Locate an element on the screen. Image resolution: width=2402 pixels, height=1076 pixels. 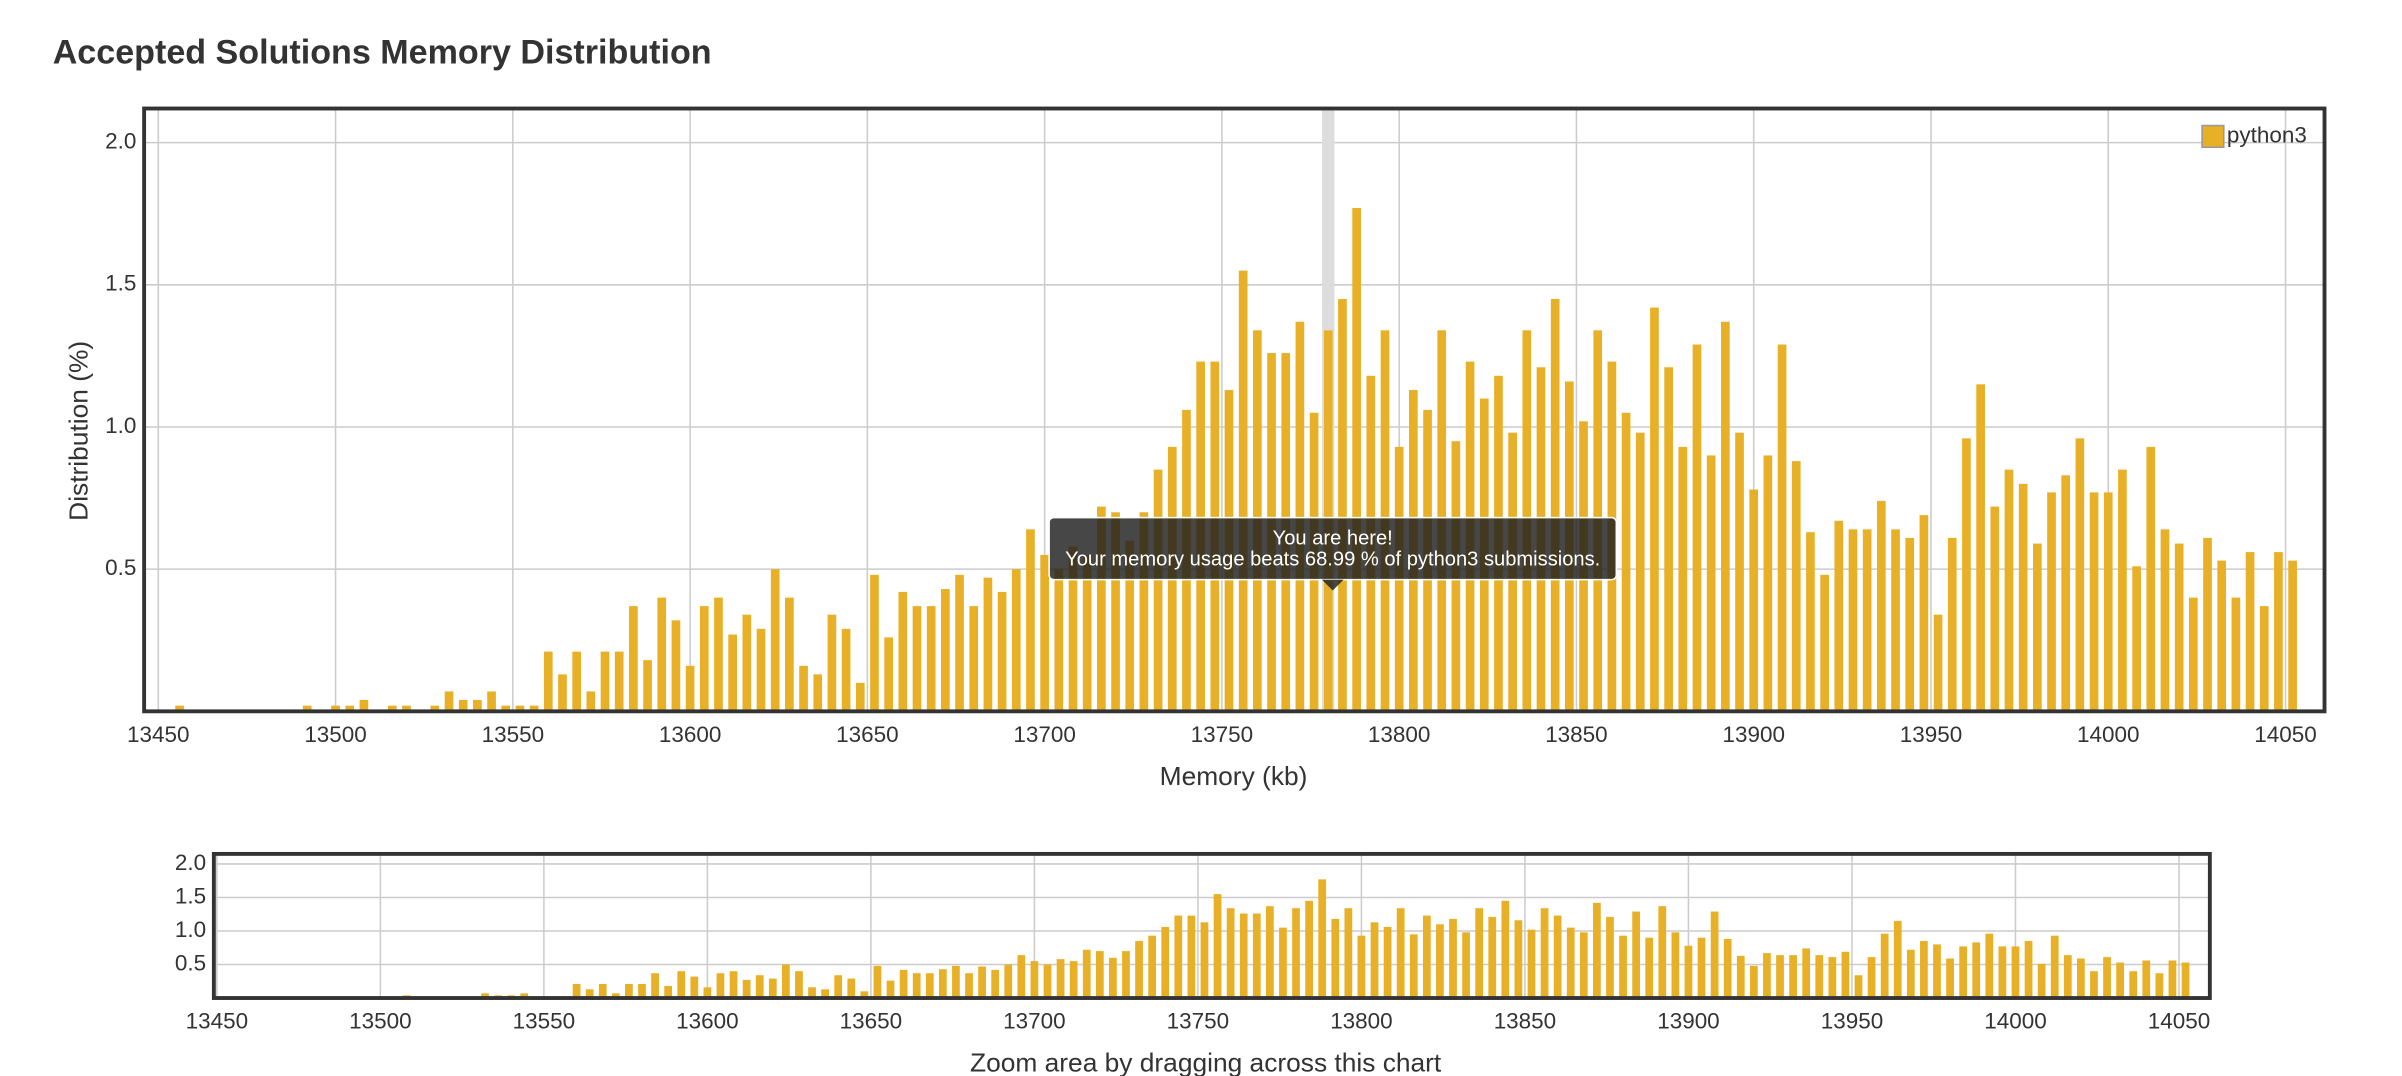
navigator-label: Zoom area by dragging across this chart is located at coordinates (1206, 1062).